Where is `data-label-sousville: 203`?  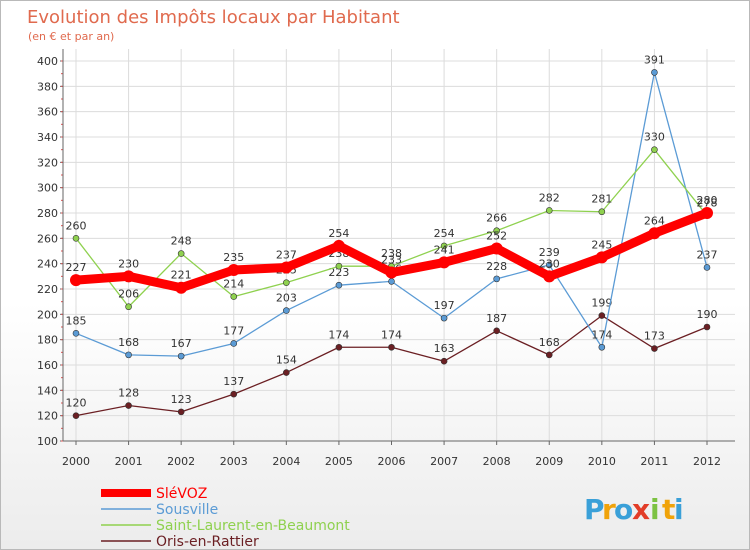 data-label-sousville: 203 is located at coordinates (286, 298).